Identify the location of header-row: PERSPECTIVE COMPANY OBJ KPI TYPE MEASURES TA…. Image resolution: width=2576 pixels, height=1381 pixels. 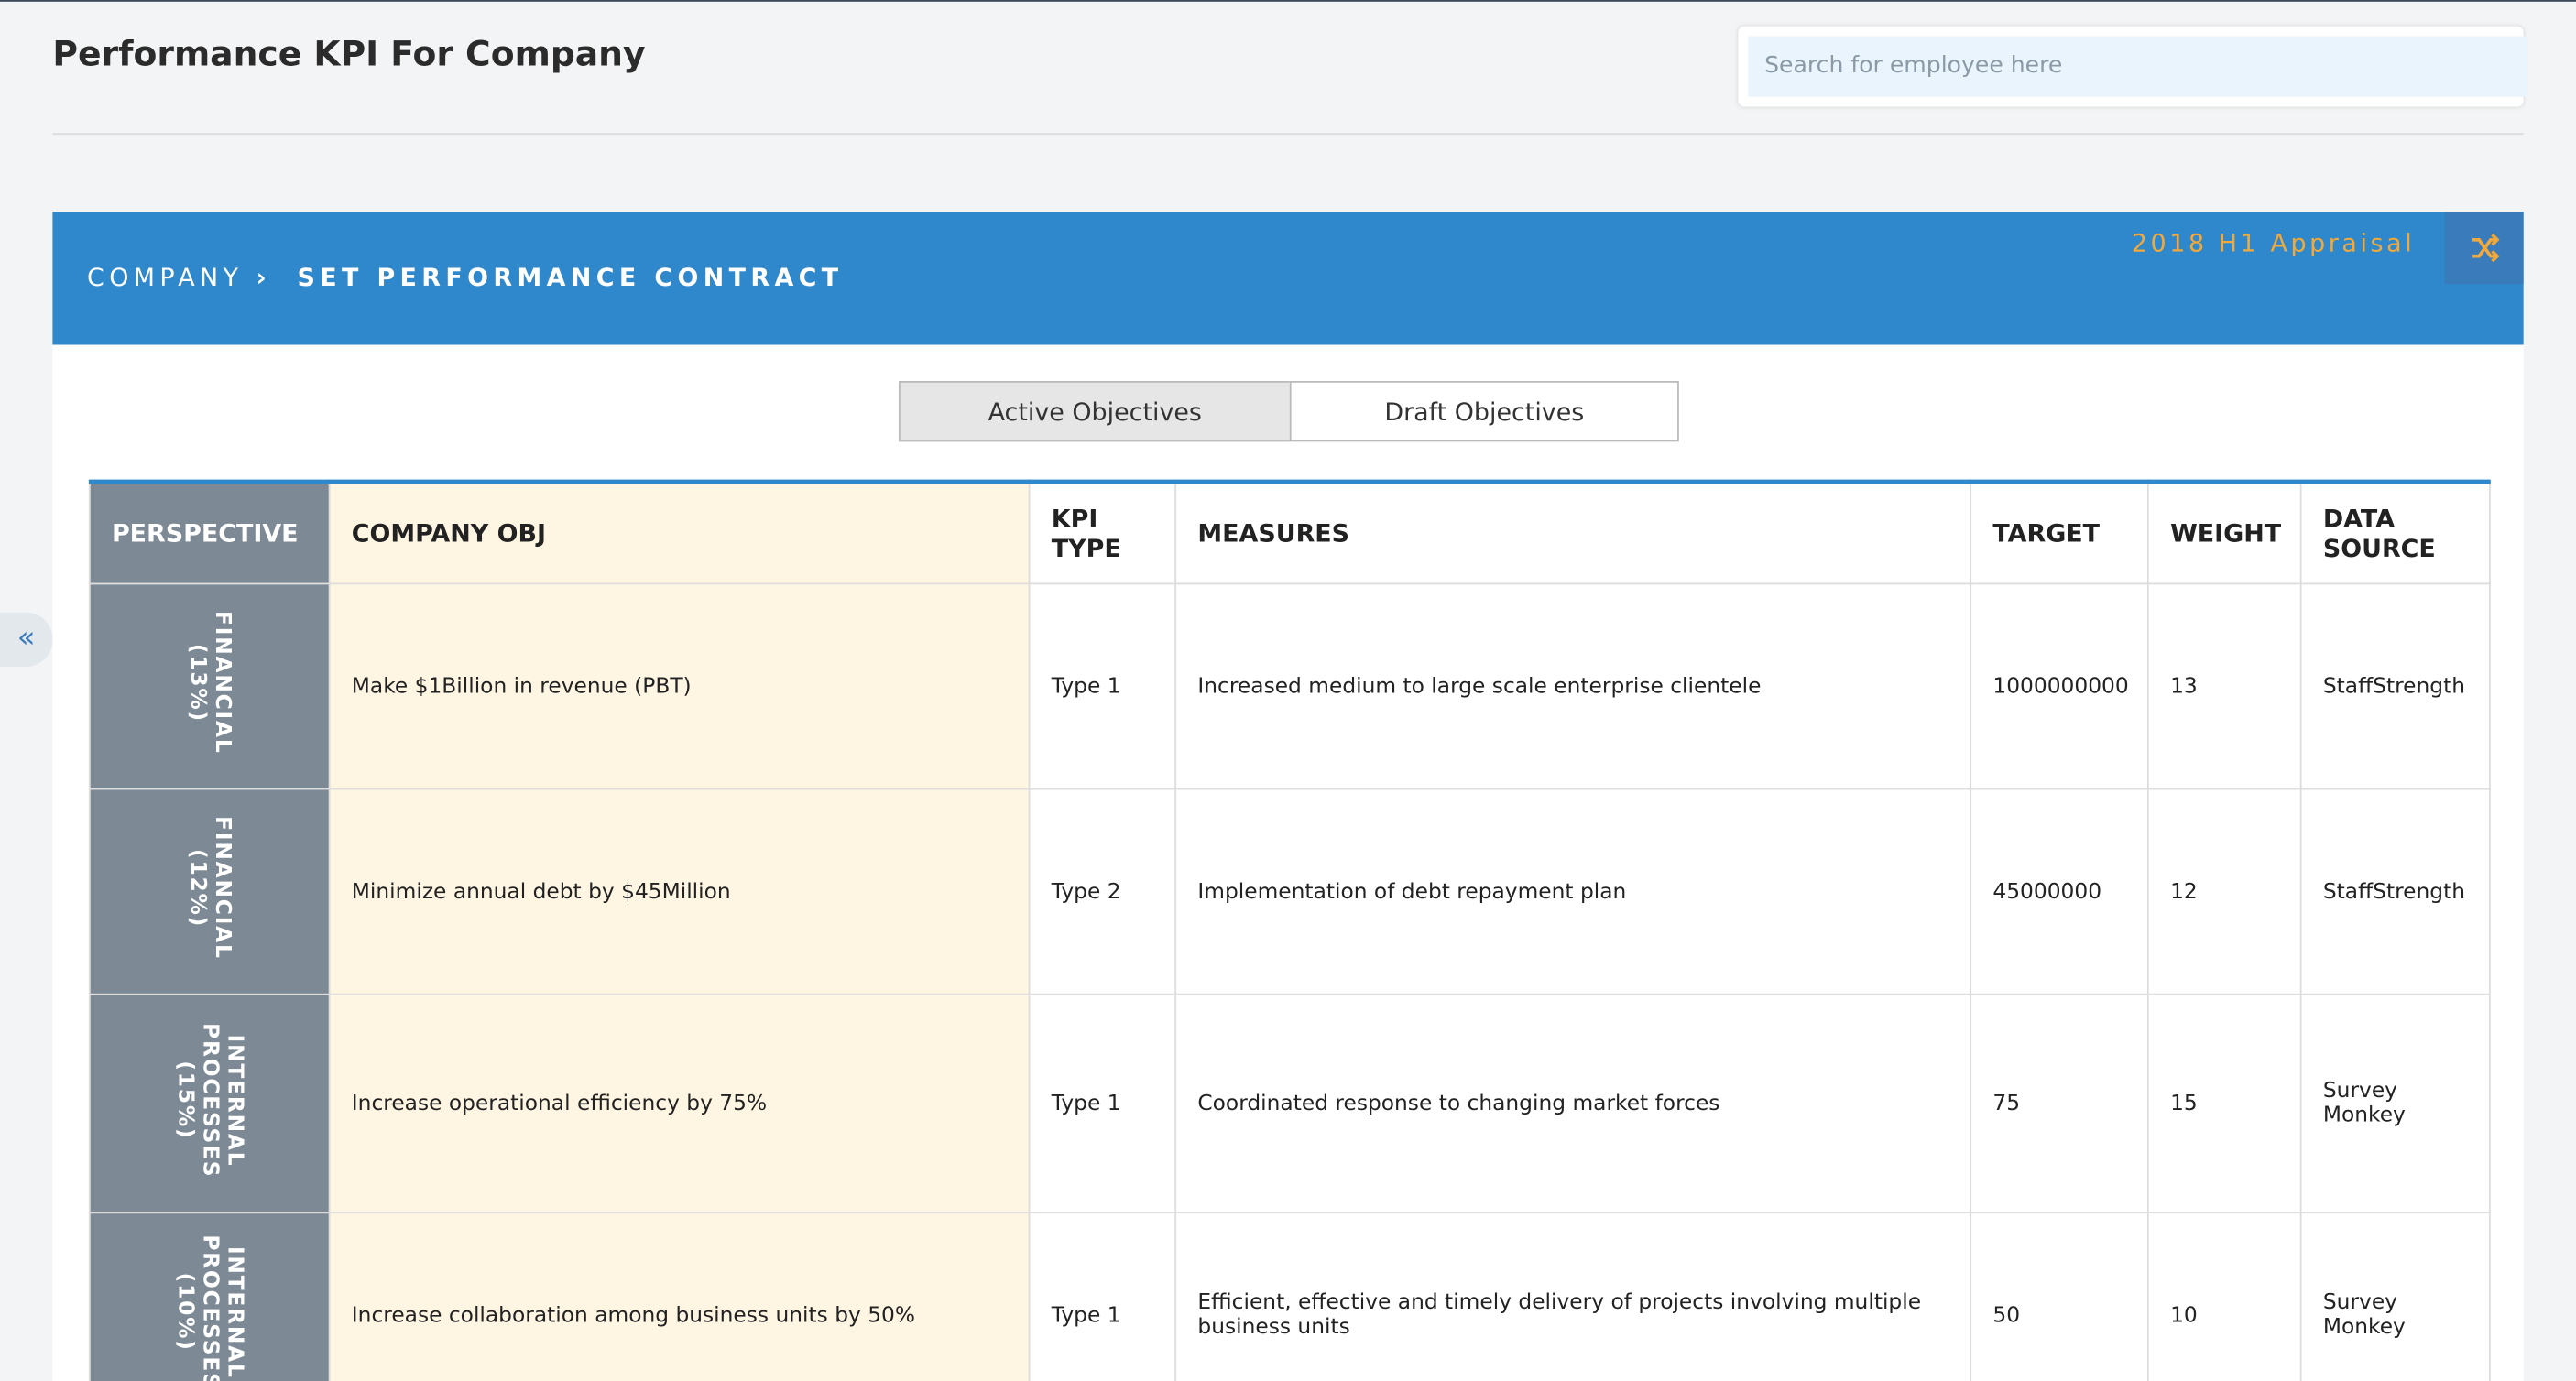
(1290, 533).